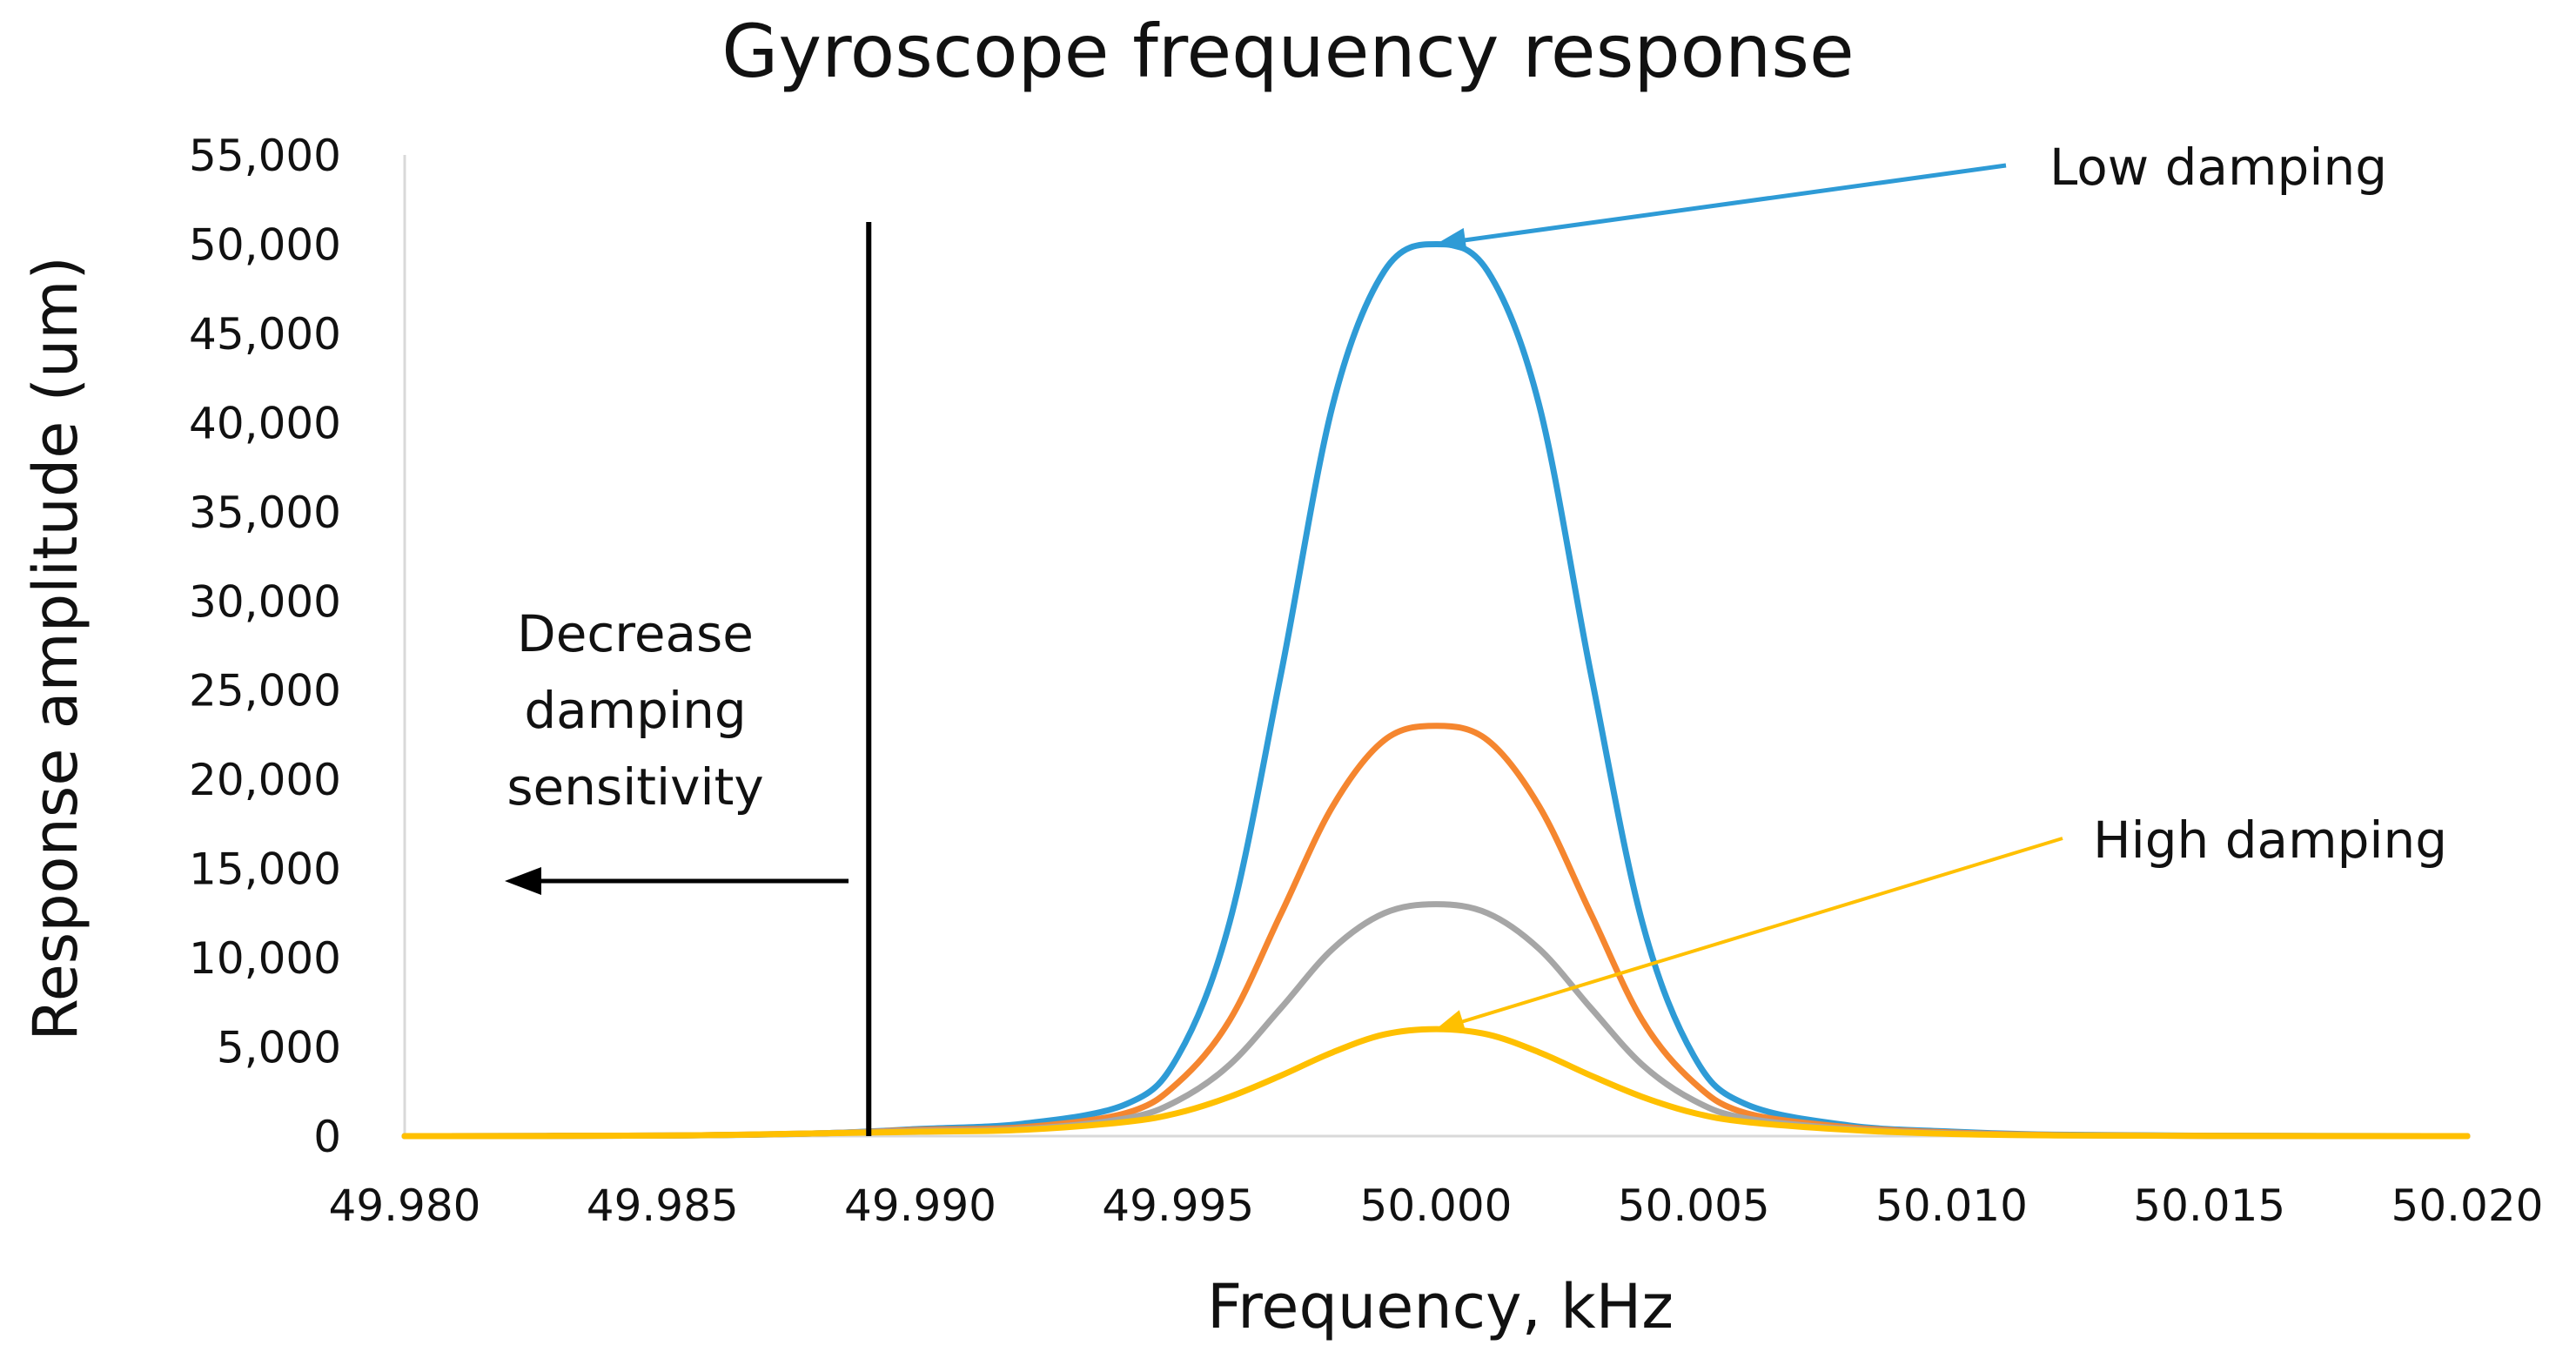  What do you see at coordinates (265, 513) in the screenshot?
I see `y-tick-label: 35,000` at bounding box center [265, 513].